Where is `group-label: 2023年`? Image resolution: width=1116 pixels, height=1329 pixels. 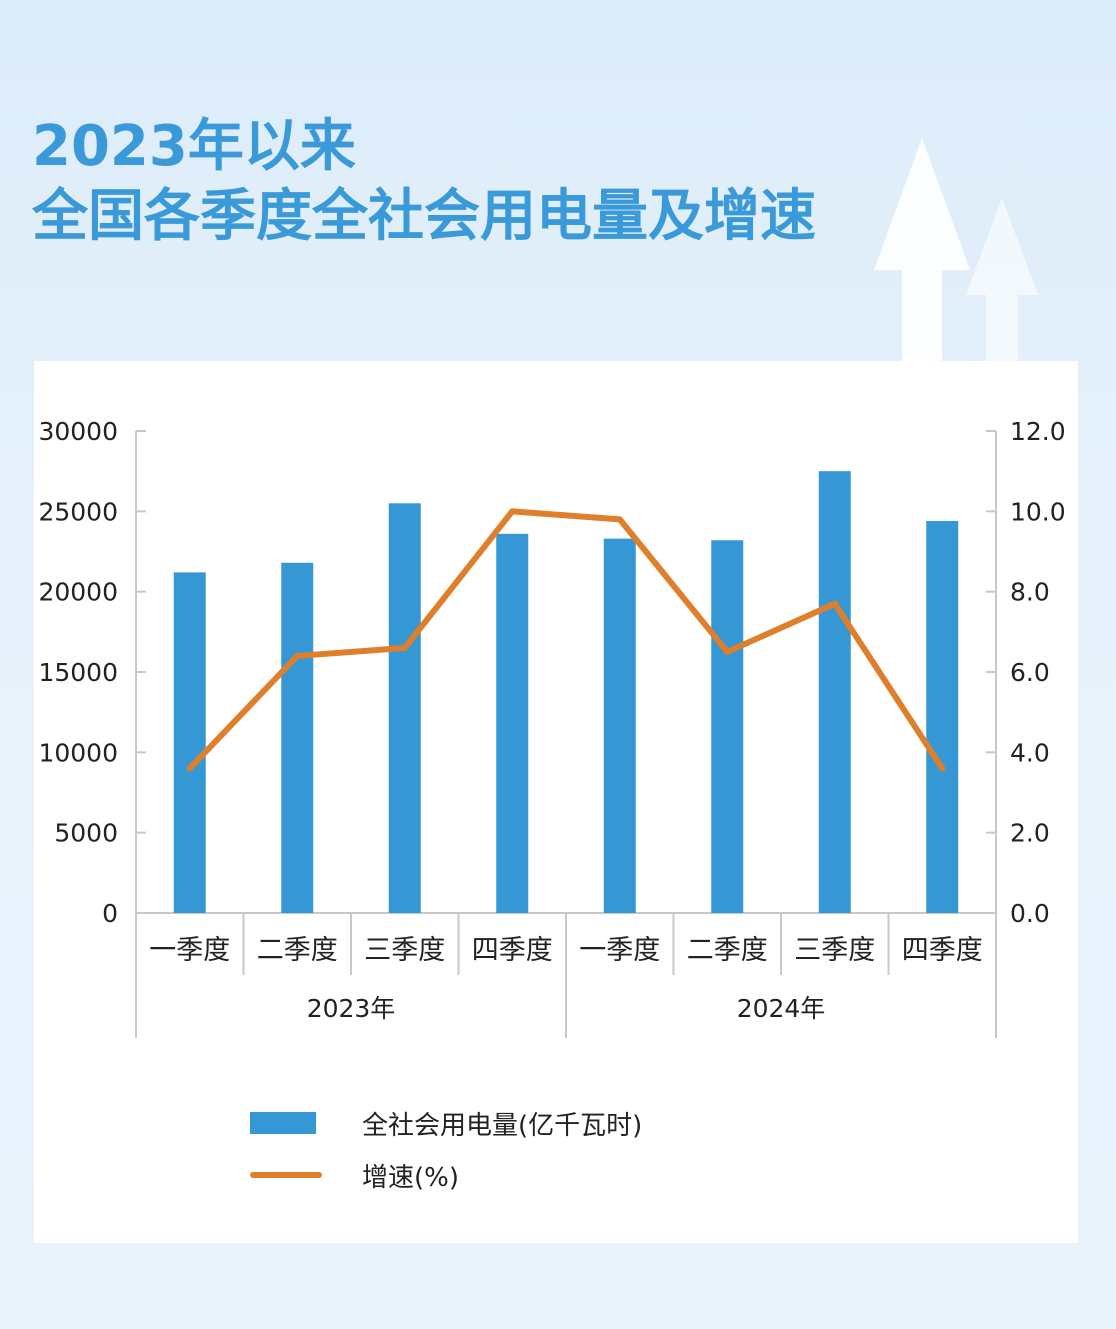 group-label: 2023年 is located at coordinates (351, 1008).